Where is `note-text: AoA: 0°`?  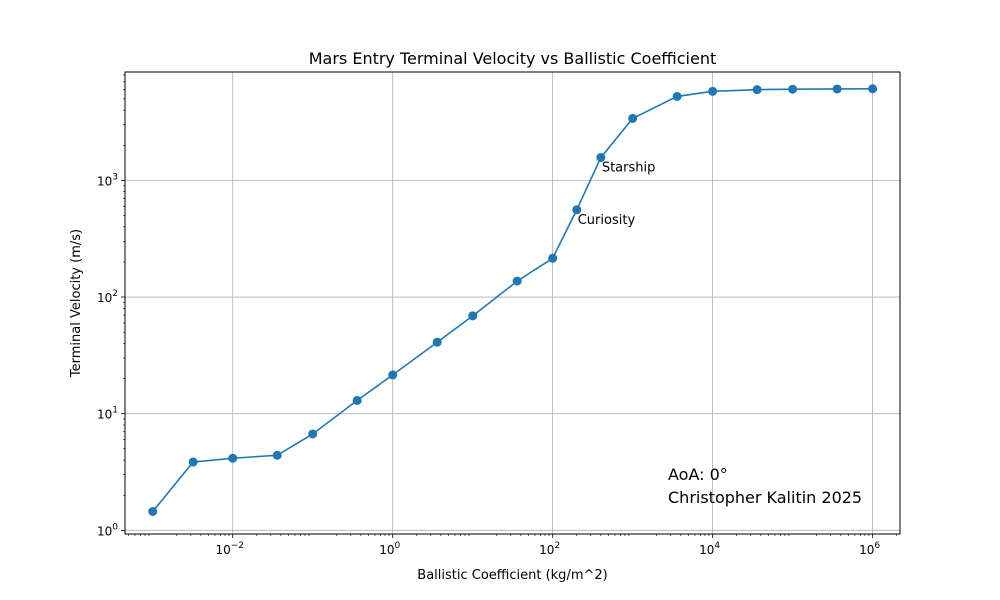
note-text: AoA: 0° is located at coordinates (698, 474).